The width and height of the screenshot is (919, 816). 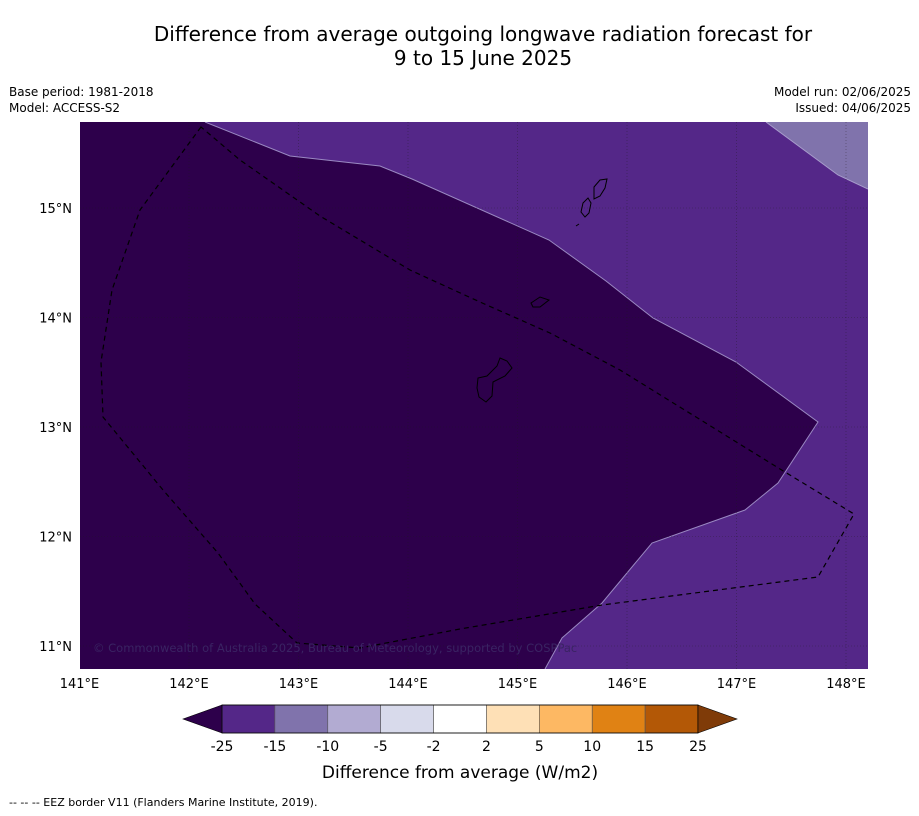 I want to click on latitude-label: 13°N, so click(x=55, y=428).